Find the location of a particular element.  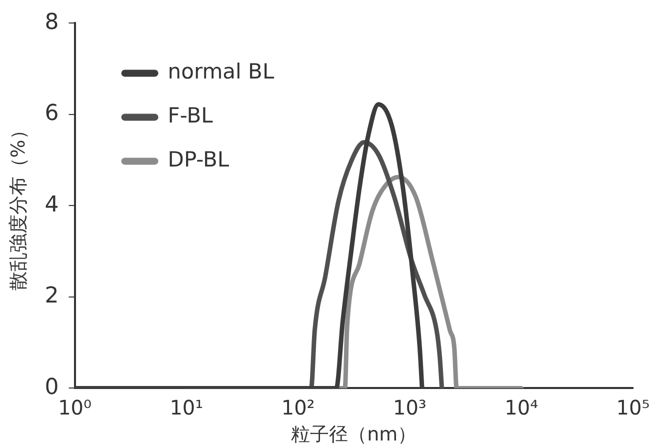

y-tick-label: 8 is located at coordinates (51, 22).